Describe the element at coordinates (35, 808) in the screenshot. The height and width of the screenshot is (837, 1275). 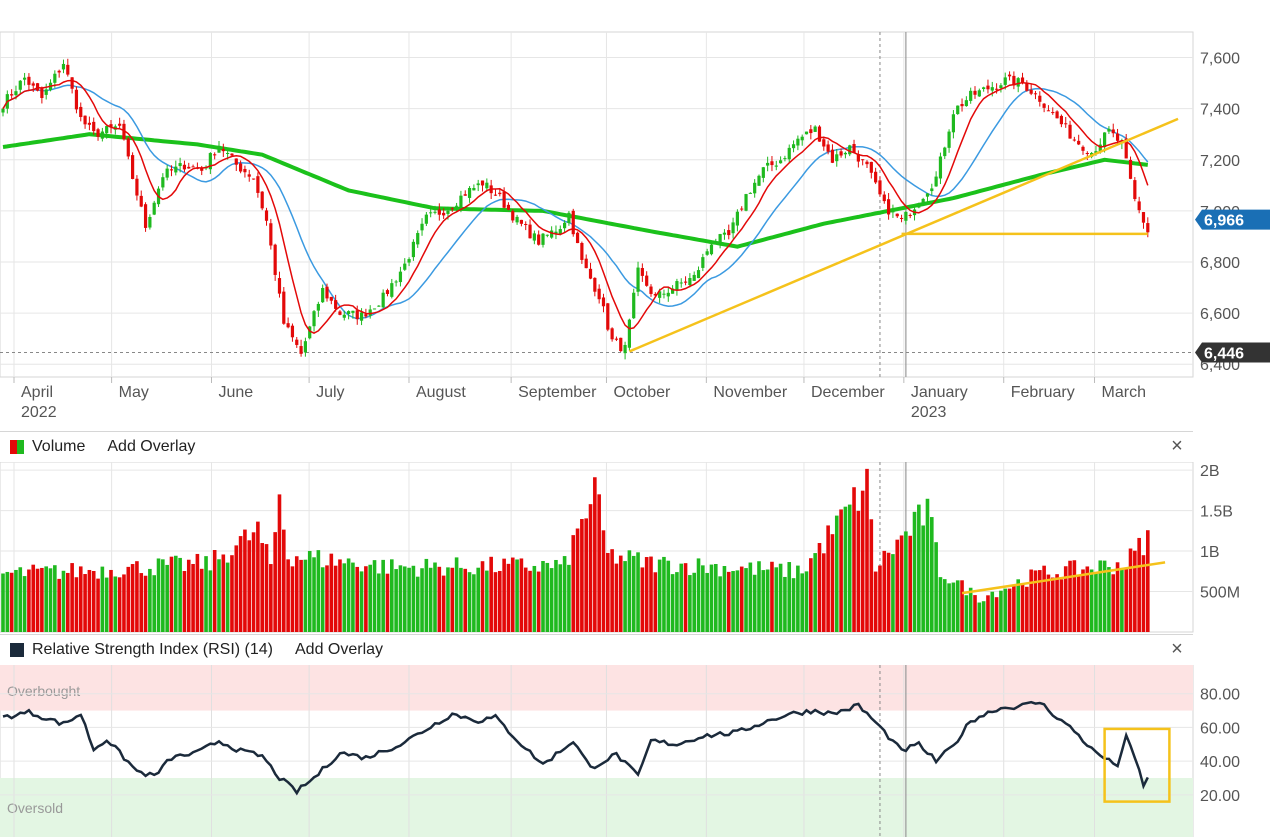
I see `oversold-label: Oversold` at that location.